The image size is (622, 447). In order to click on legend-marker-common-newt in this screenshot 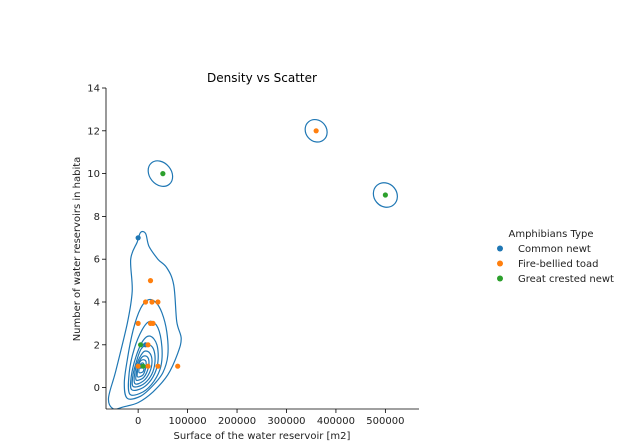, I will do `click(500, 248)`.